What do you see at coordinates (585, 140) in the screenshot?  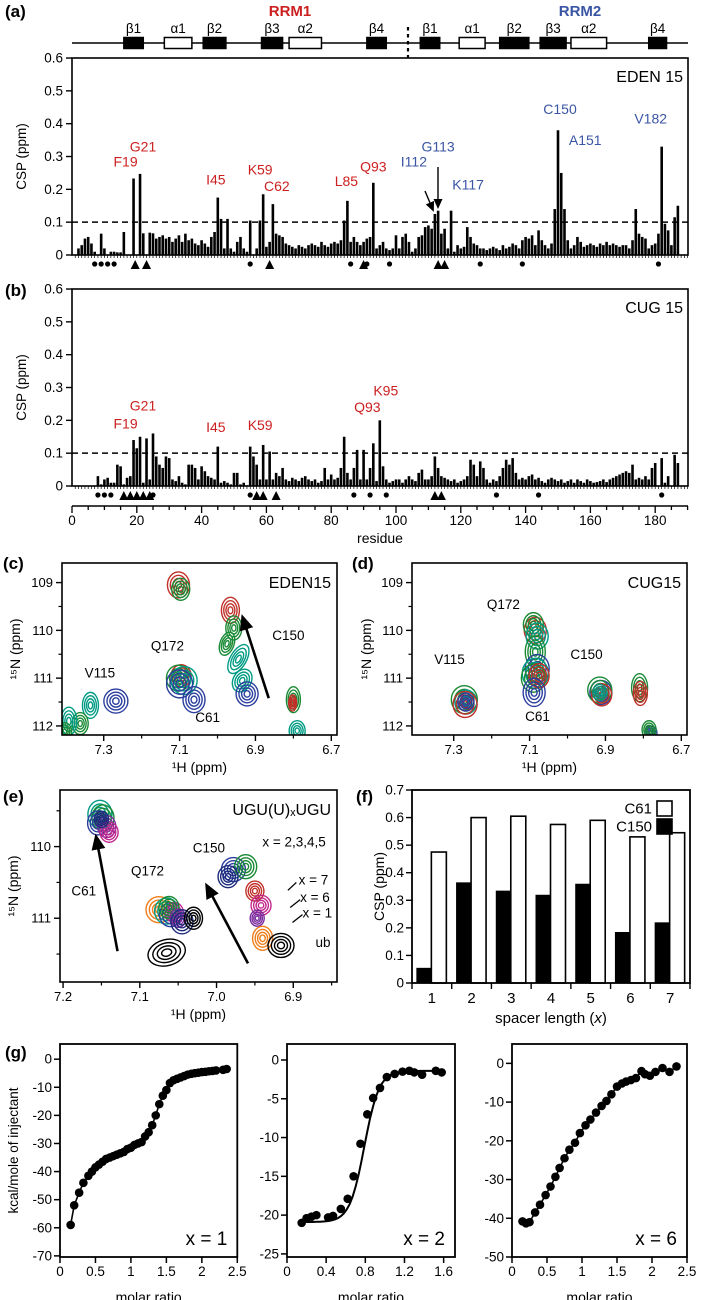 I see `peak-label: A151` at bounding box center [585, 140].